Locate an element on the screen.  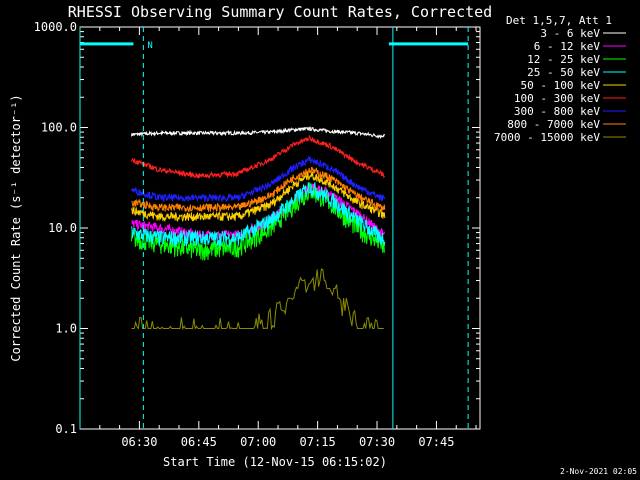
flag-marker-label: N is located at coordinates (149, 46).